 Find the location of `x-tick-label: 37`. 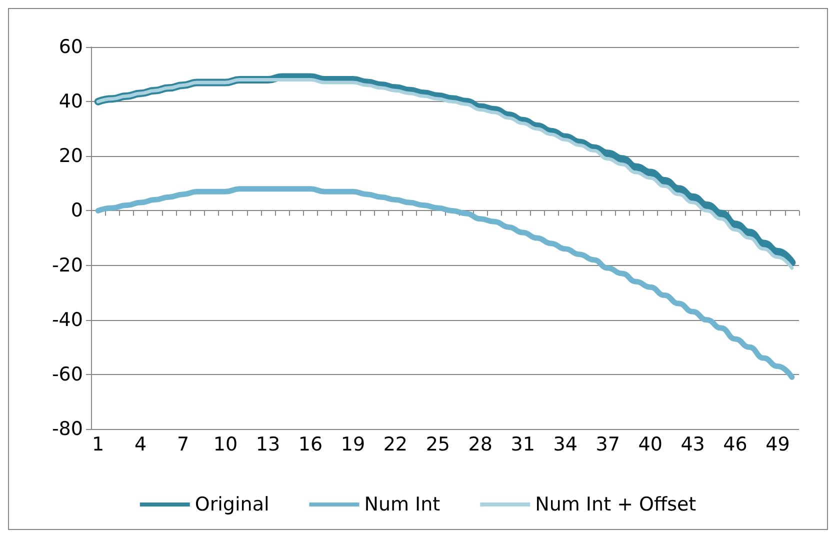

x-tick-label: 37 is located at coordinates (608, 445).